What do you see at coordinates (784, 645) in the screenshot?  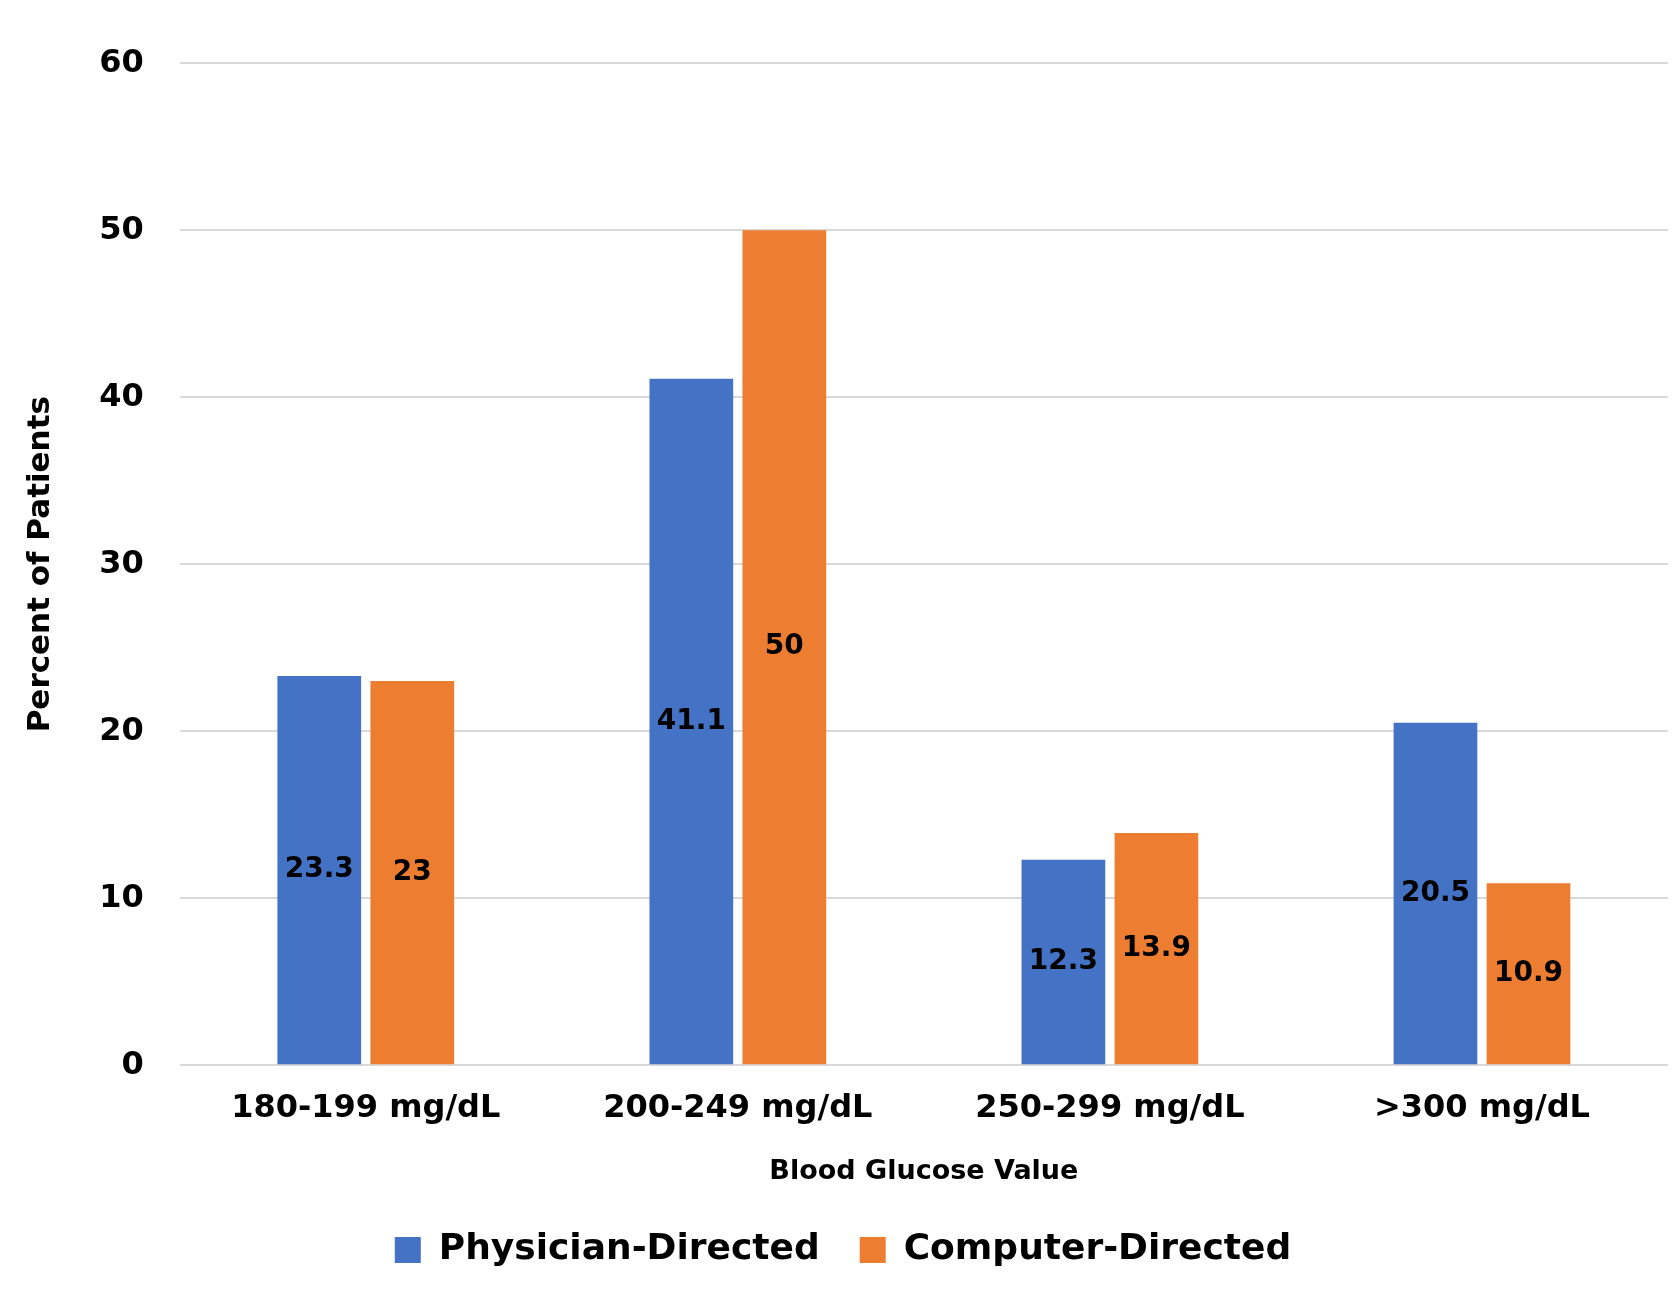 I see `data-label: 50` at bounding box center [784, 645].